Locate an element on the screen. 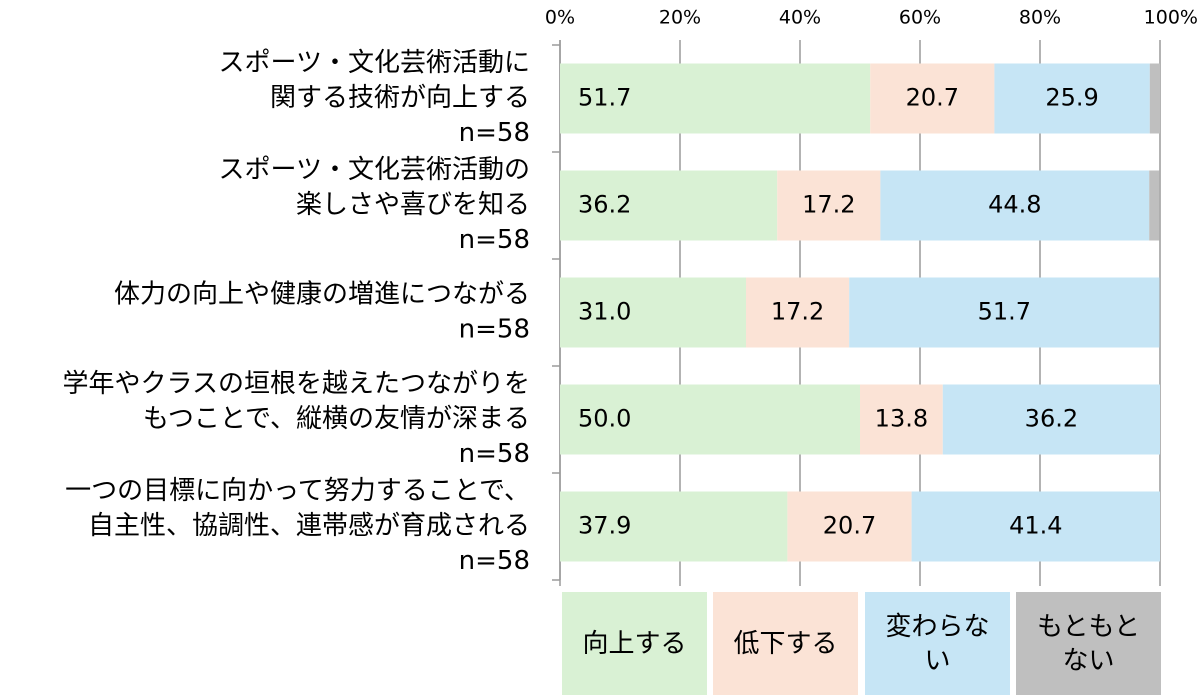 The height and width of the screenshot is (695, 1200). category-label: 関する技術が向上する is located at coordinates (400, 98).